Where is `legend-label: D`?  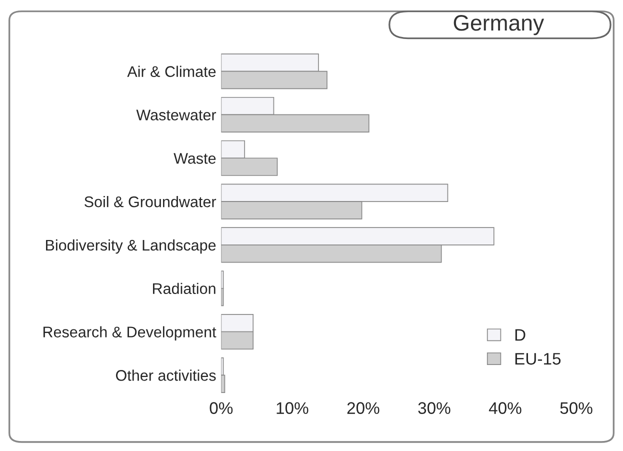 legend-label: D is located at coordinates (520, 335).